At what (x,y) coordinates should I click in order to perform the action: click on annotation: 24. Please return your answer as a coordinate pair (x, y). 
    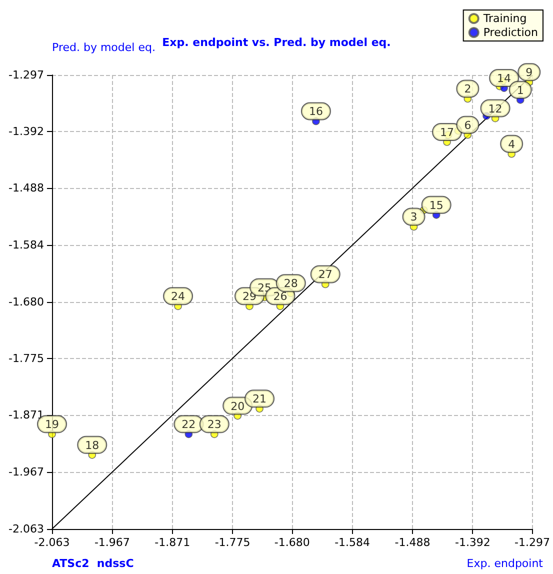
    Looking at the image, I should click on (178, 297).